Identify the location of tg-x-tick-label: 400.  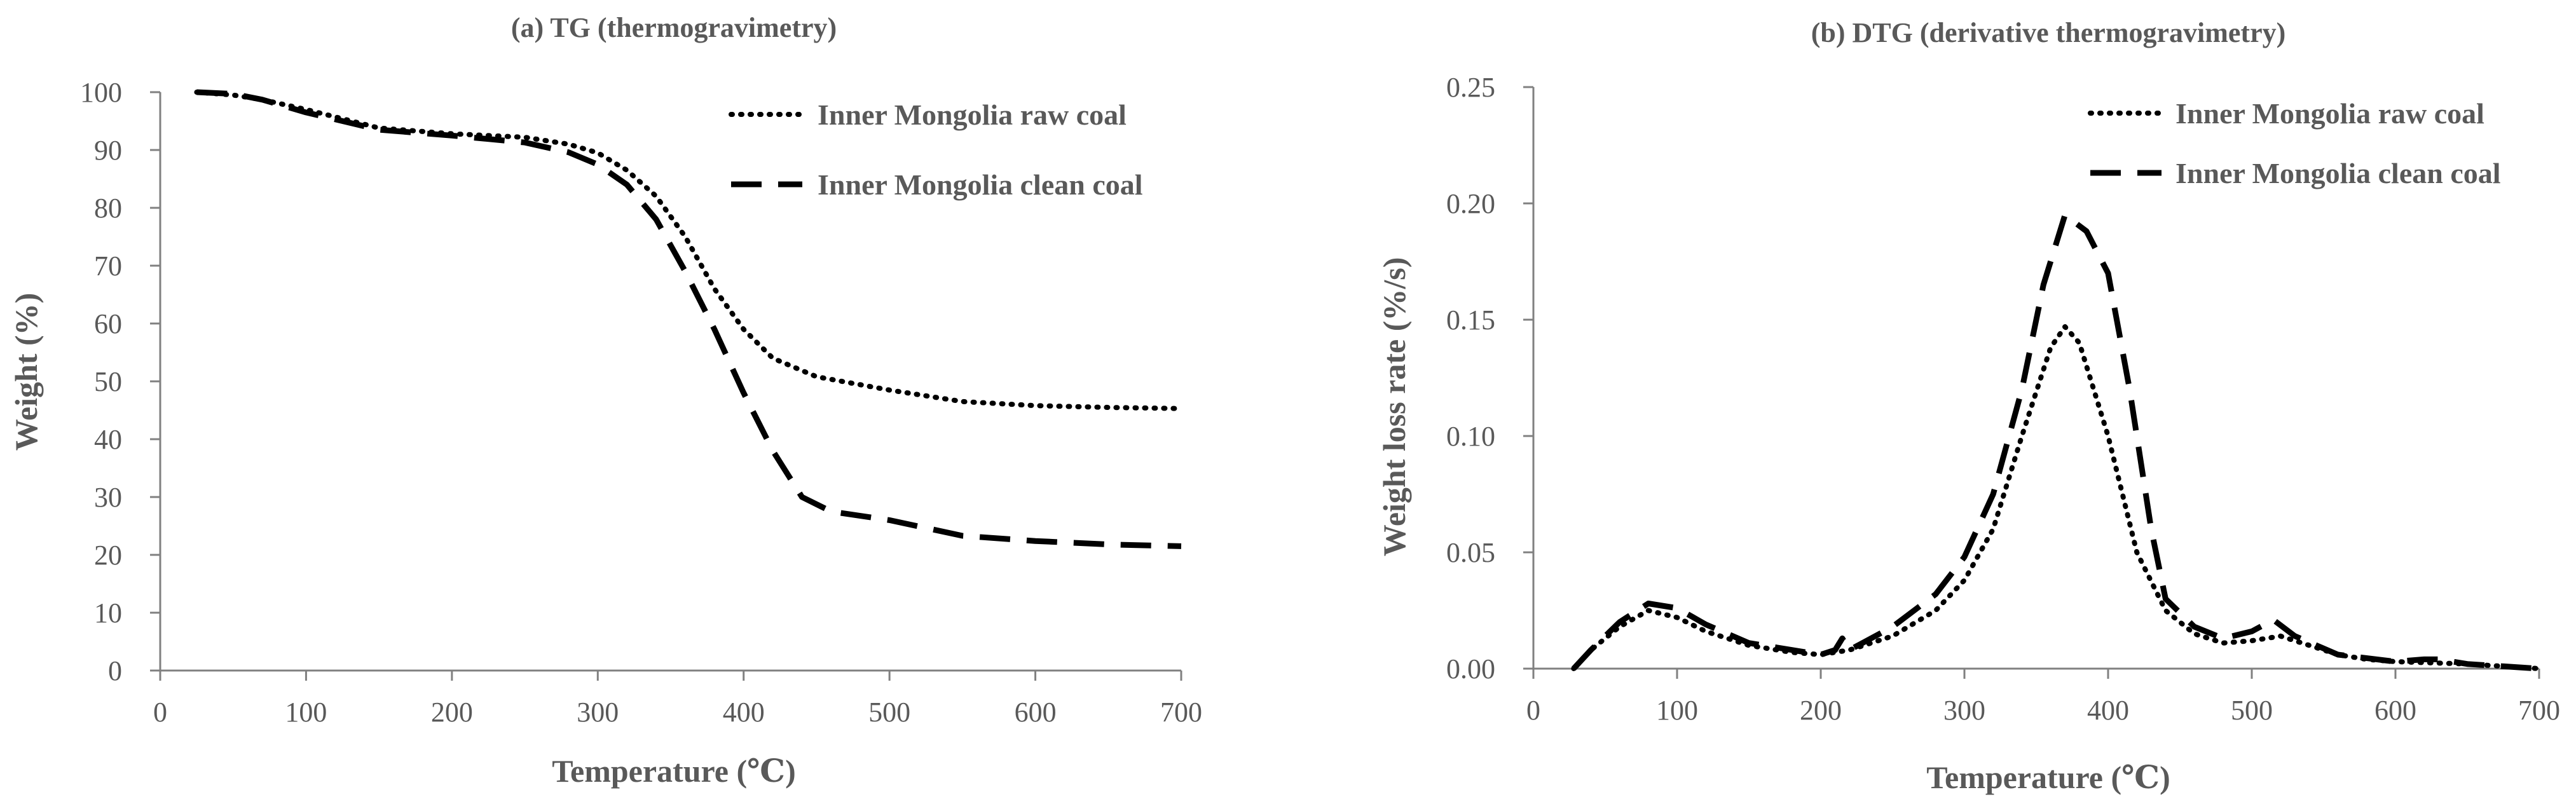
(744, 712).